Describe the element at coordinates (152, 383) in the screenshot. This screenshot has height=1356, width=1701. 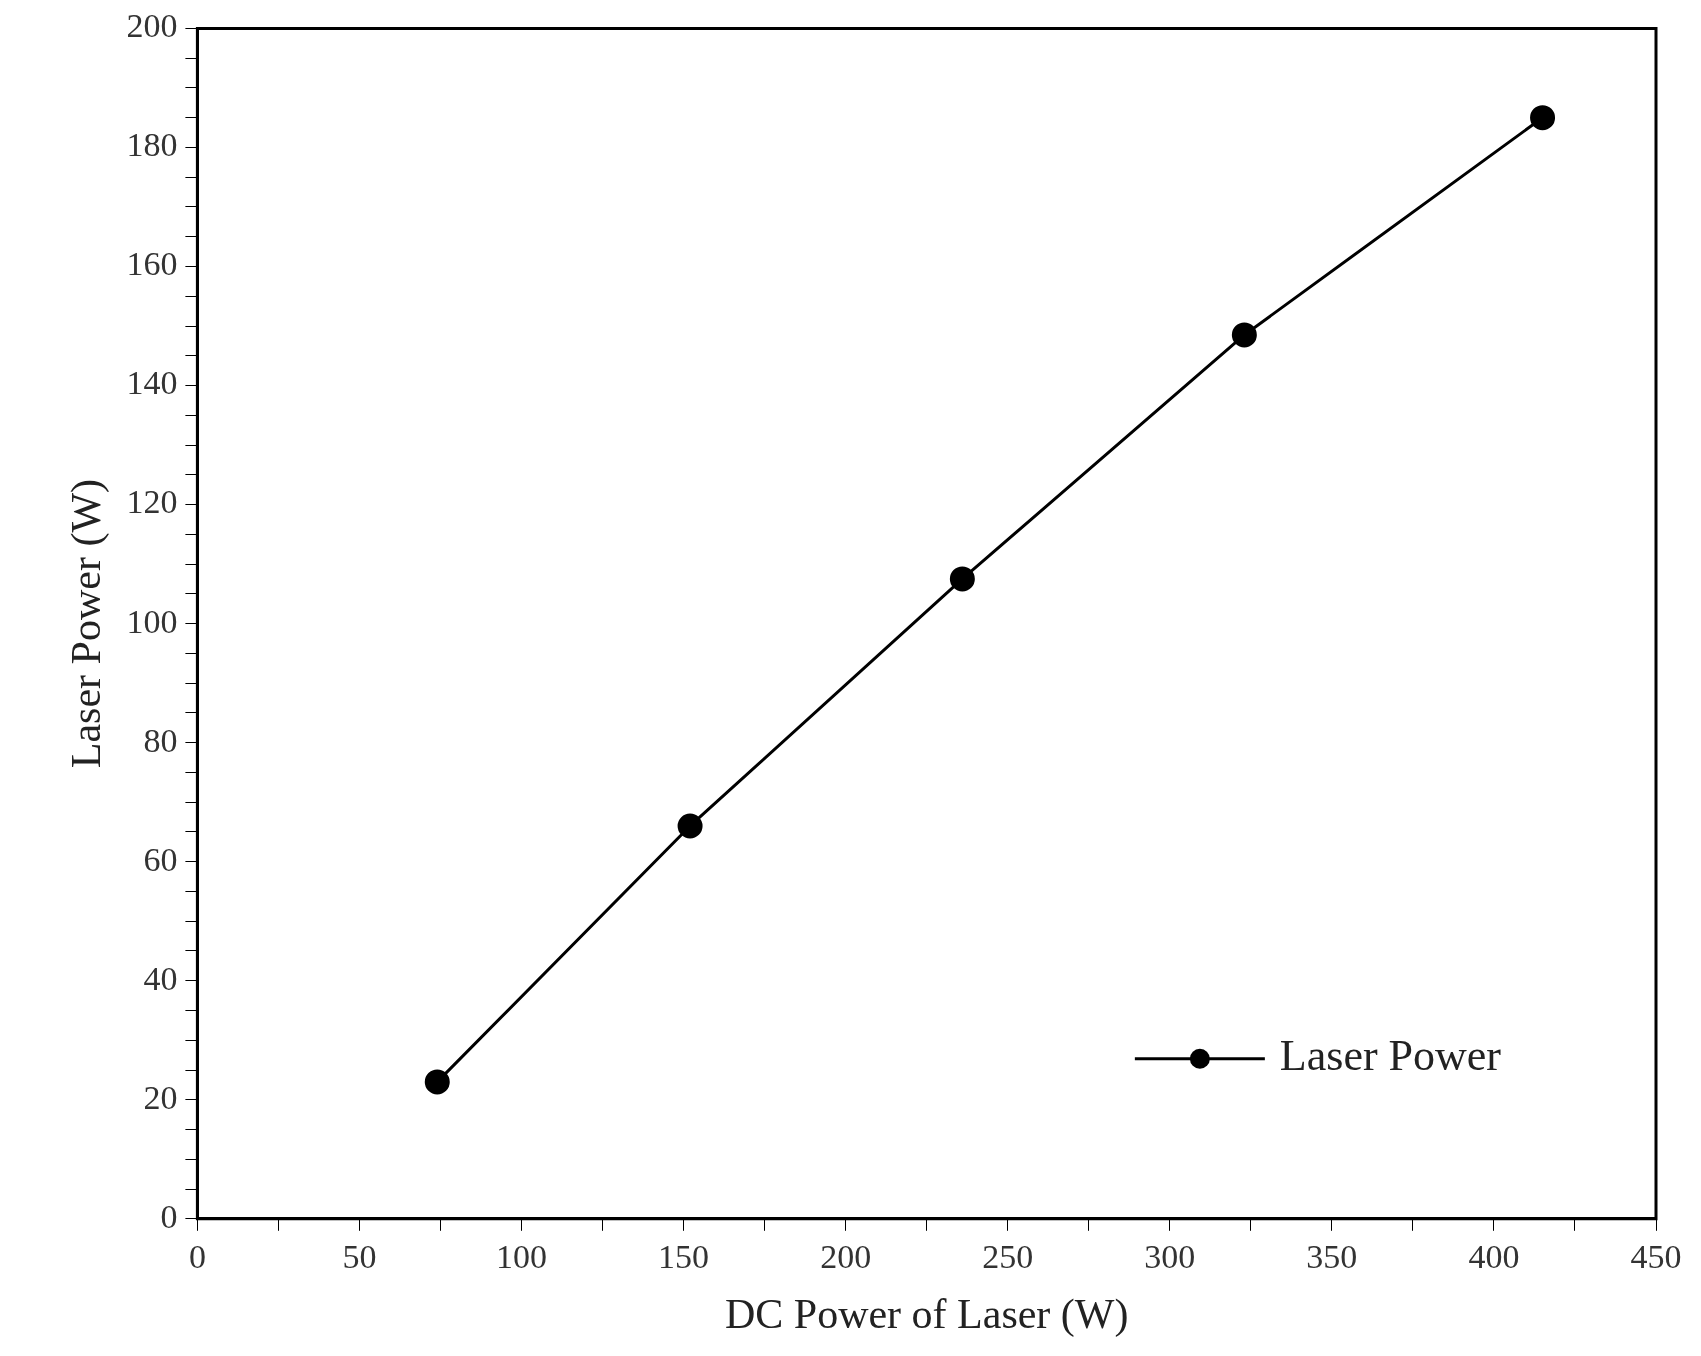
I see `y-tick-label: 140` at that location.